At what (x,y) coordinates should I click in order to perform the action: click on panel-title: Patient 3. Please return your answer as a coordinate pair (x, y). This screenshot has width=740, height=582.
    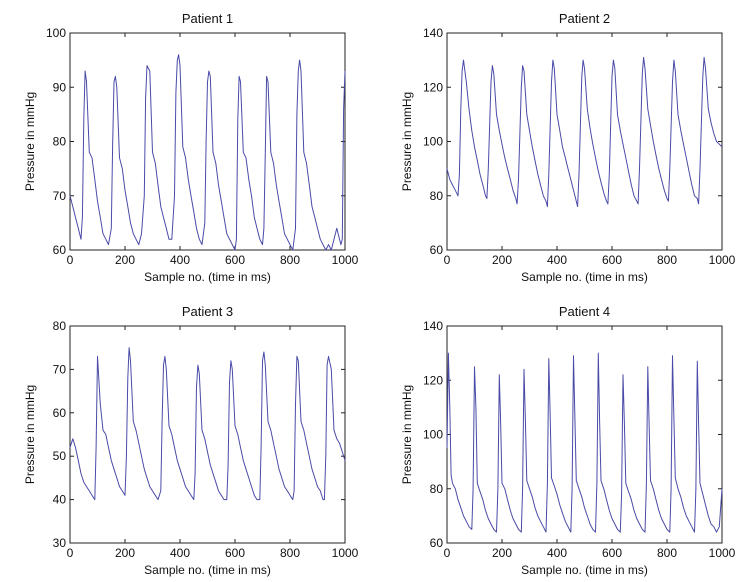
    Looking at the image, I should click on (207, 311).